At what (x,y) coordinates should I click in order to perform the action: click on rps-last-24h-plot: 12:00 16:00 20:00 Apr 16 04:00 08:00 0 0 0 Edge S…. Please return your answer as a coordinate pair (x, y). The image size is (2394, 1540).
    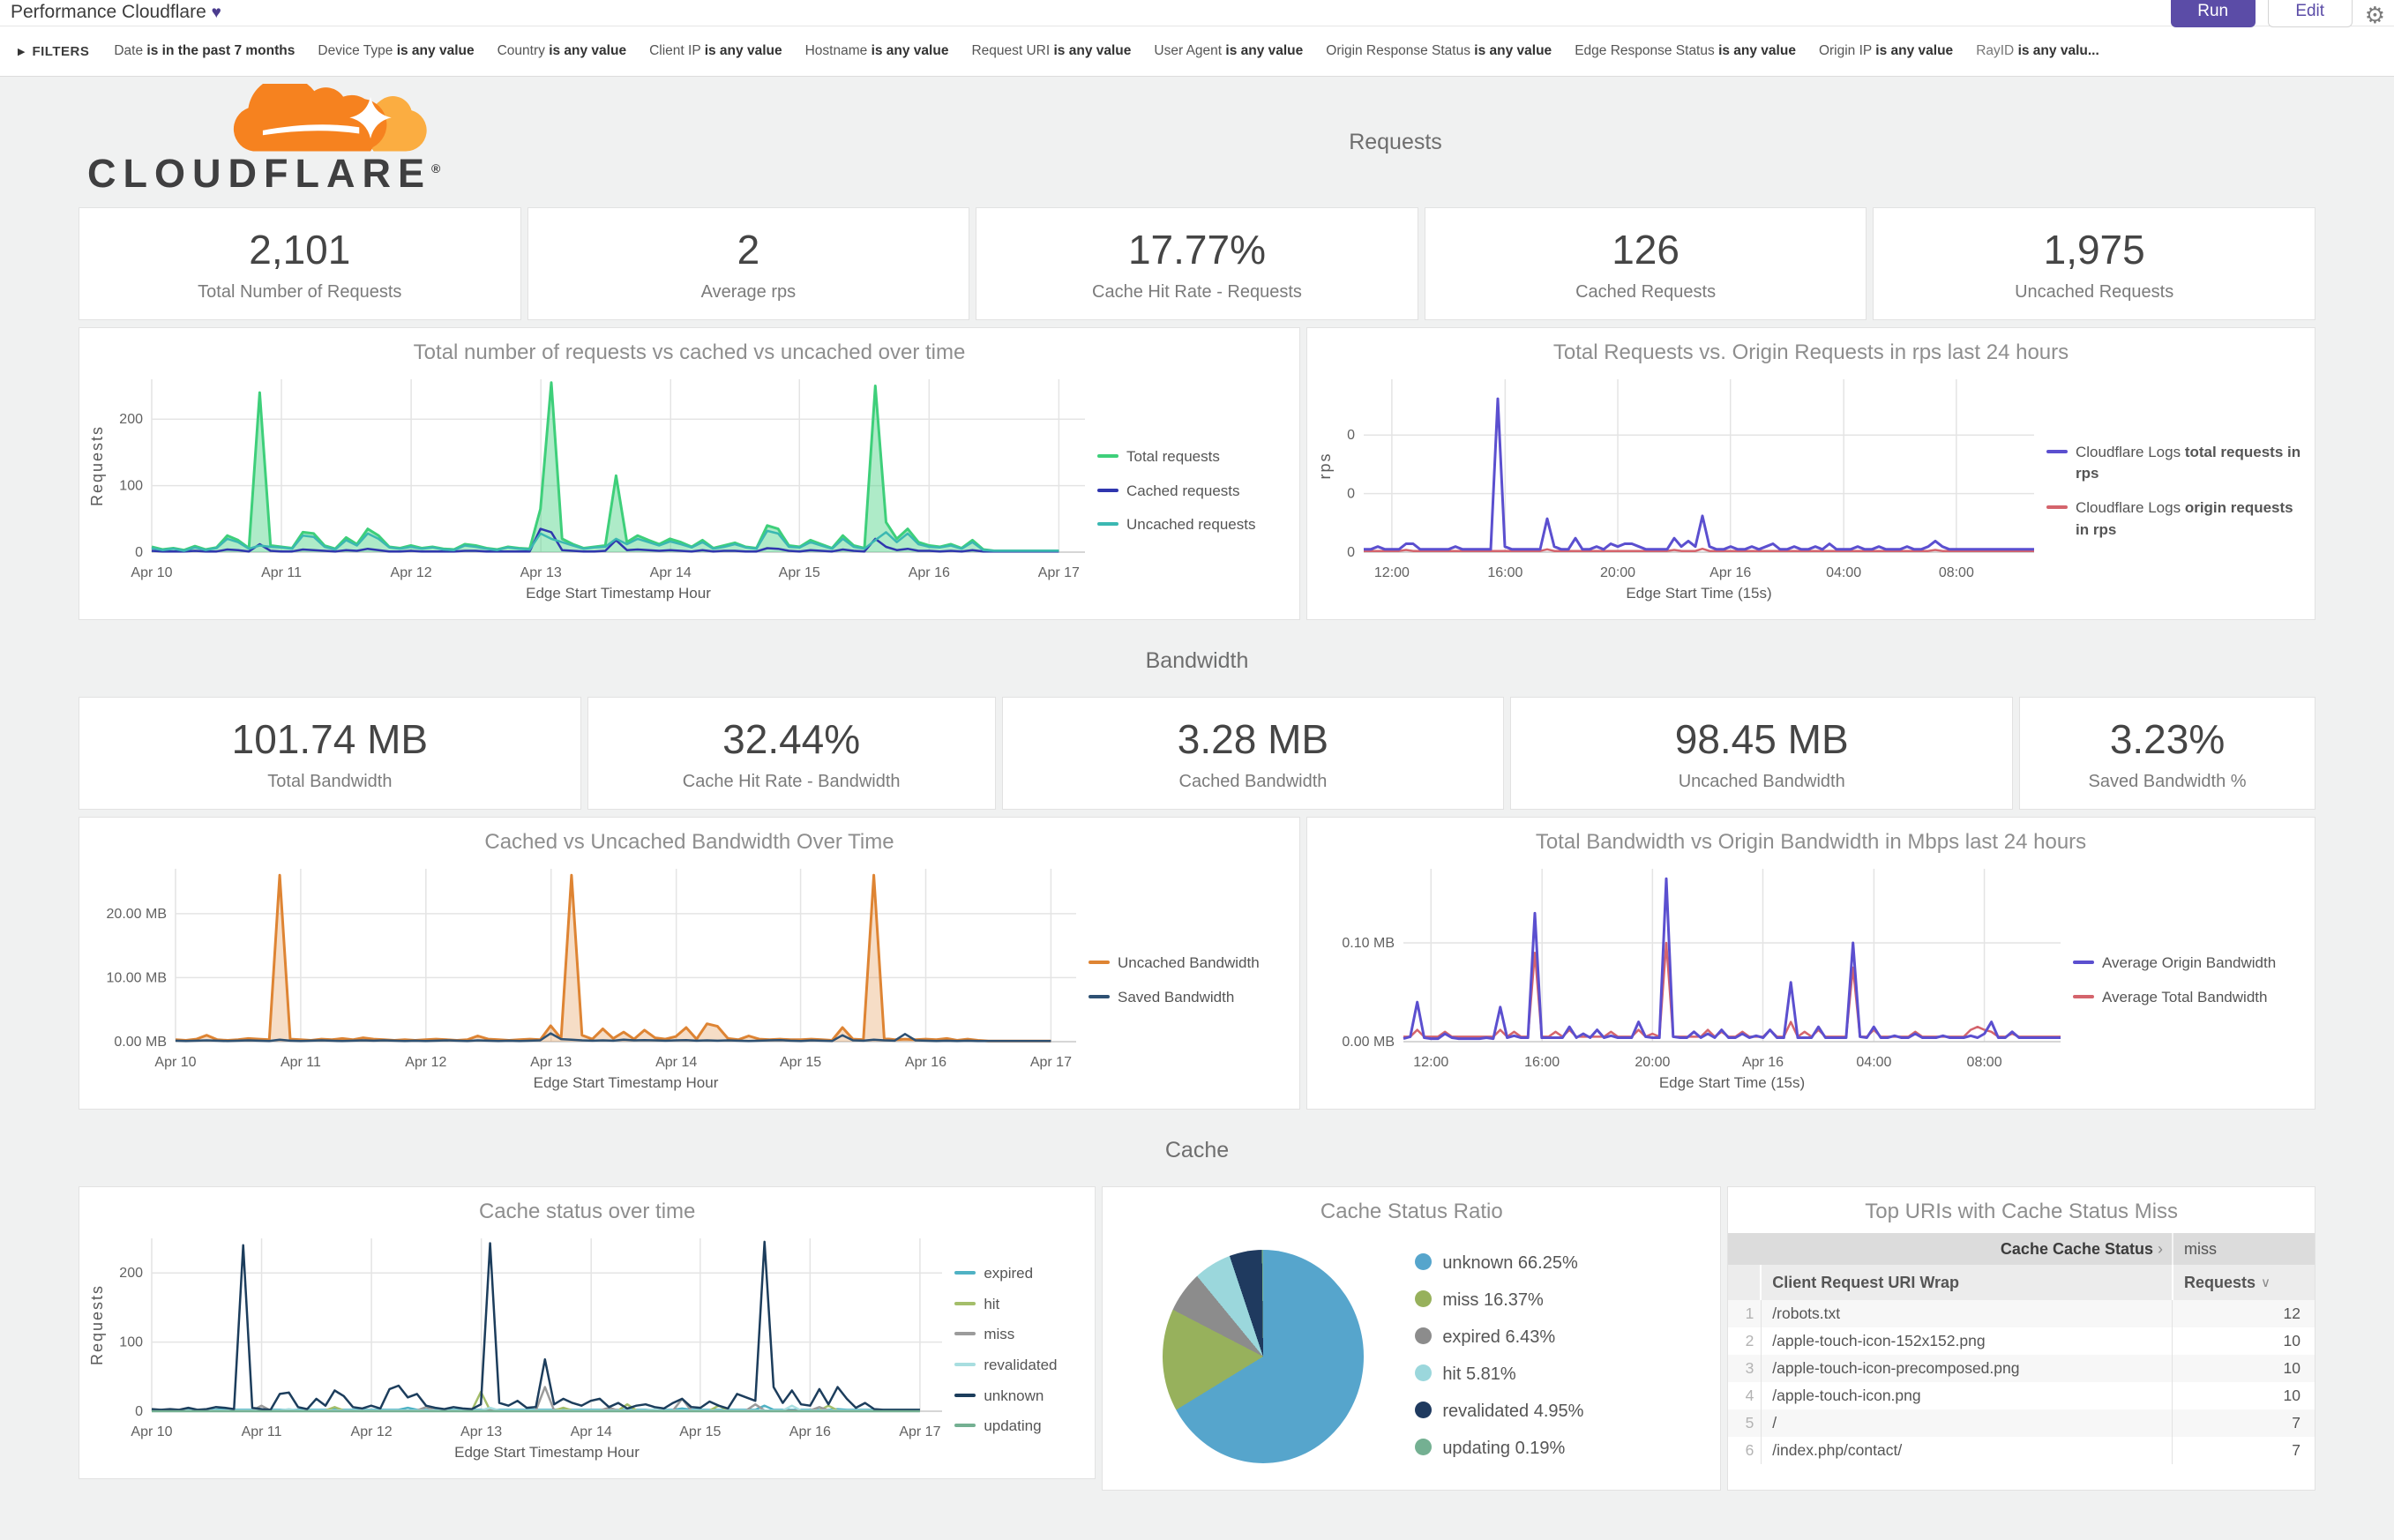
    Looking at the image, I should click on (1678, 489).